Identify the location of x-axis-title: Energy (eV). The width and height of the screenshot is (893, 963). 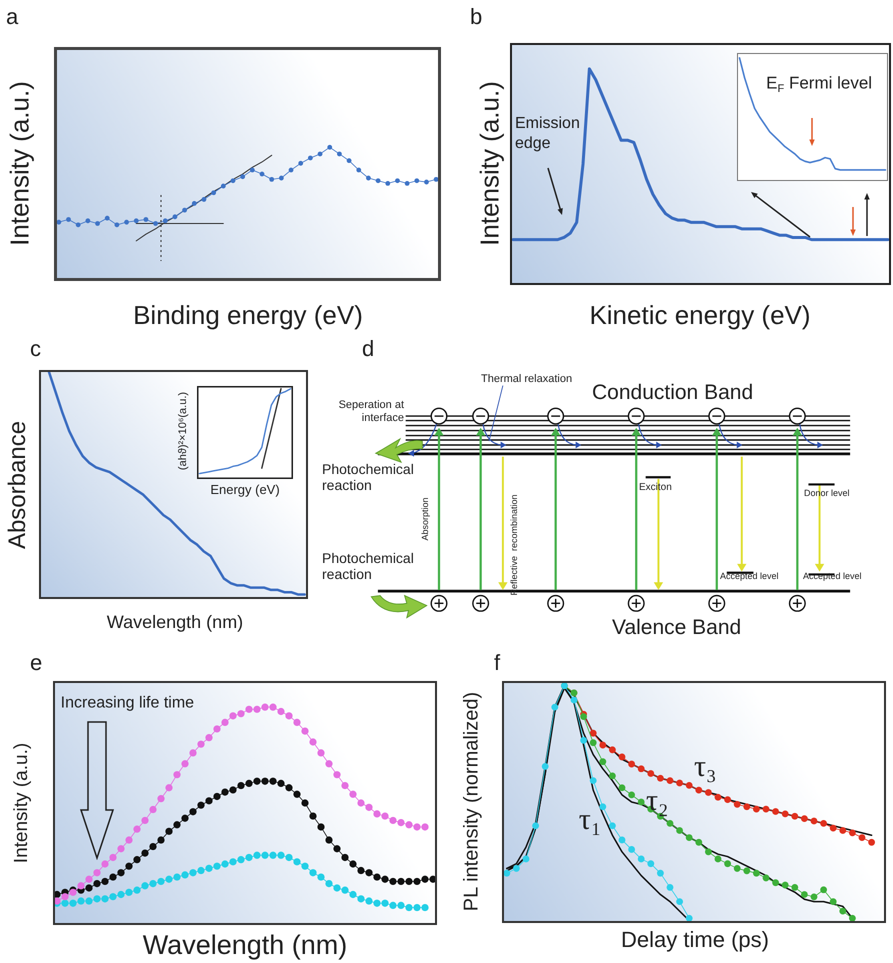
(245, 489).